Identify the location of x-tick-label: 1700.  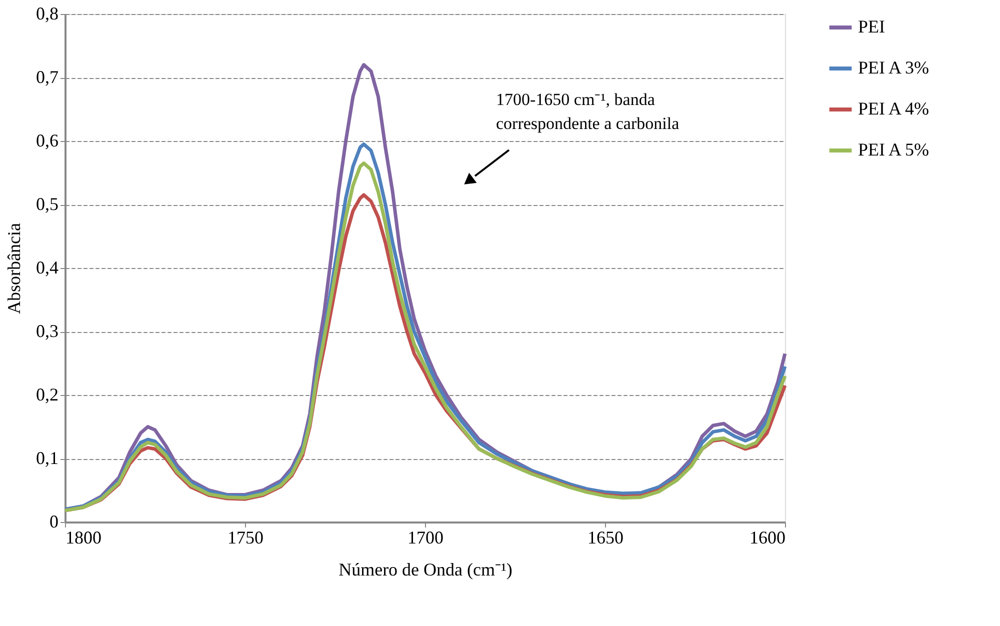
(426, 538).